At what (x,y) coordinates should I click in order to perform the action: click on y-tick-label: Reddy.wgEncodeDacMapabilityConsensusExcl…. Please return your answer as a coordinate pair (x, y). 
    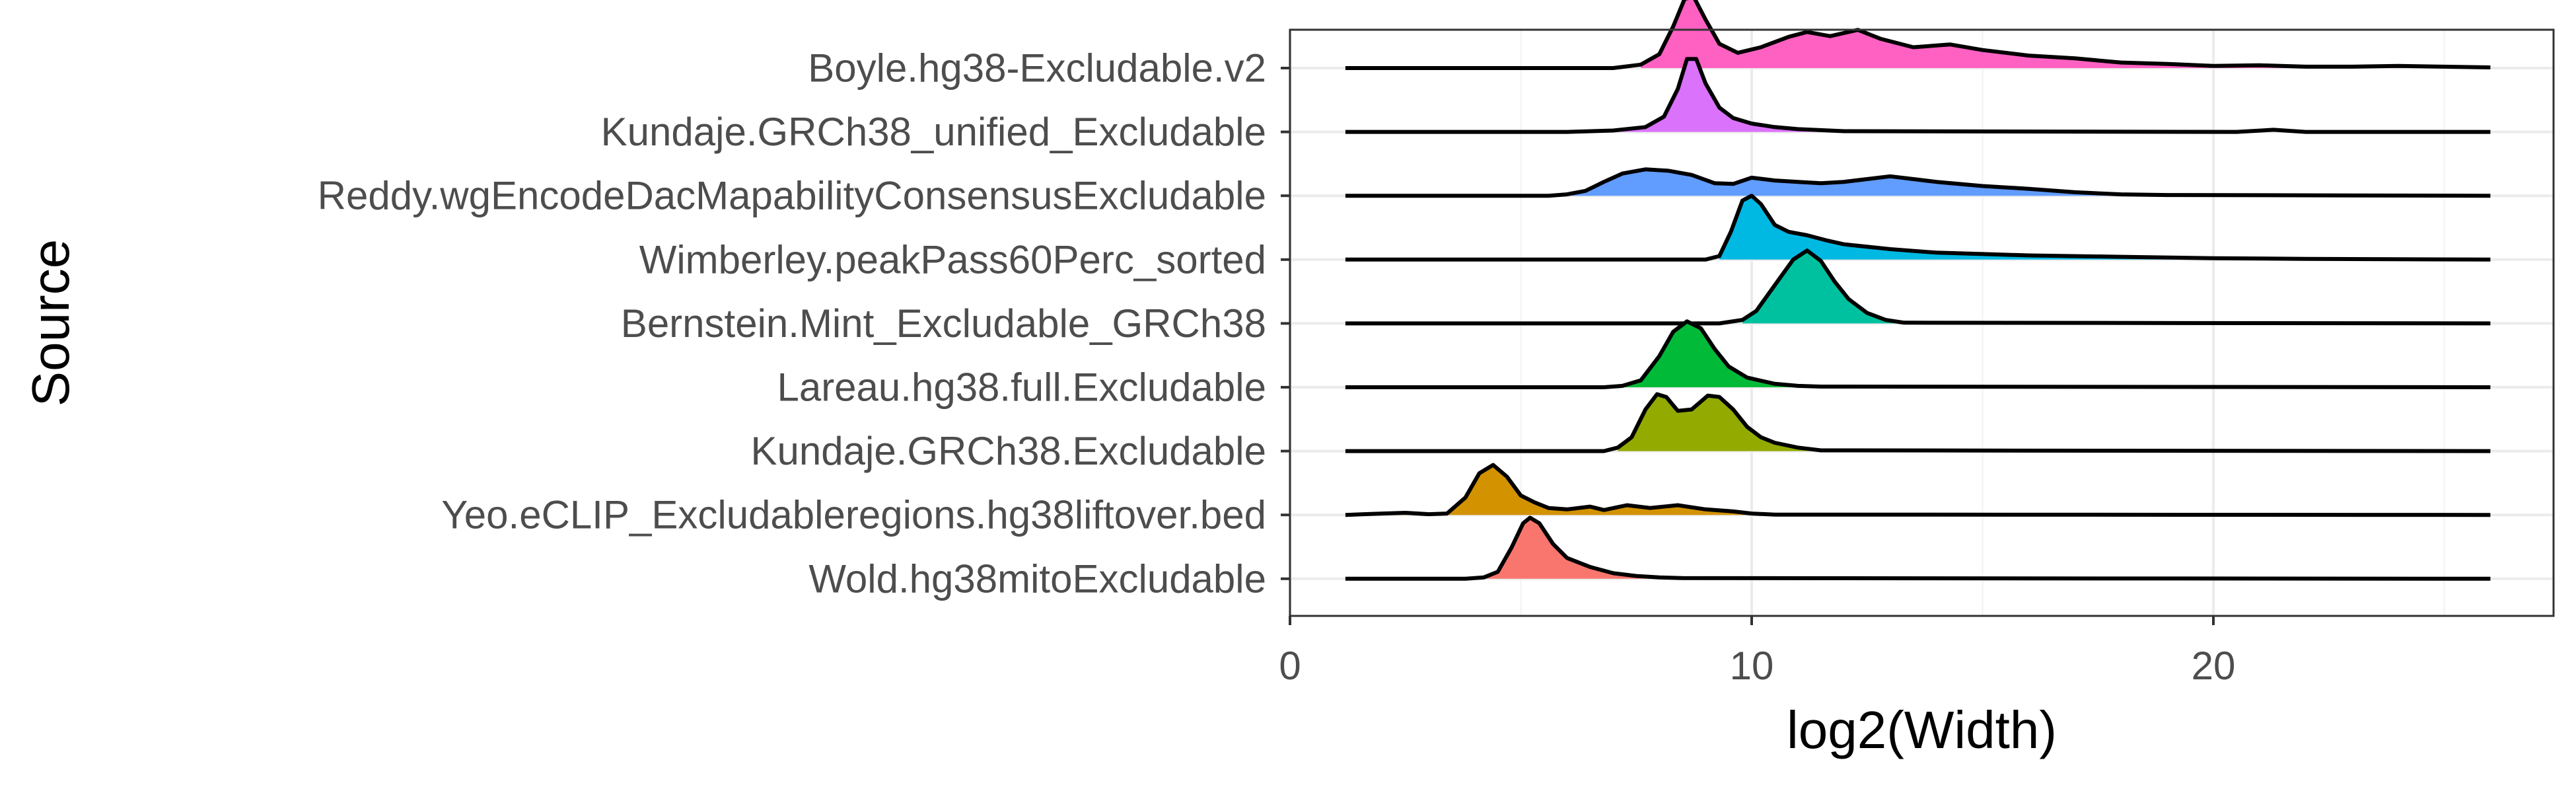
    Looking at the image, I should click on (792, 196).